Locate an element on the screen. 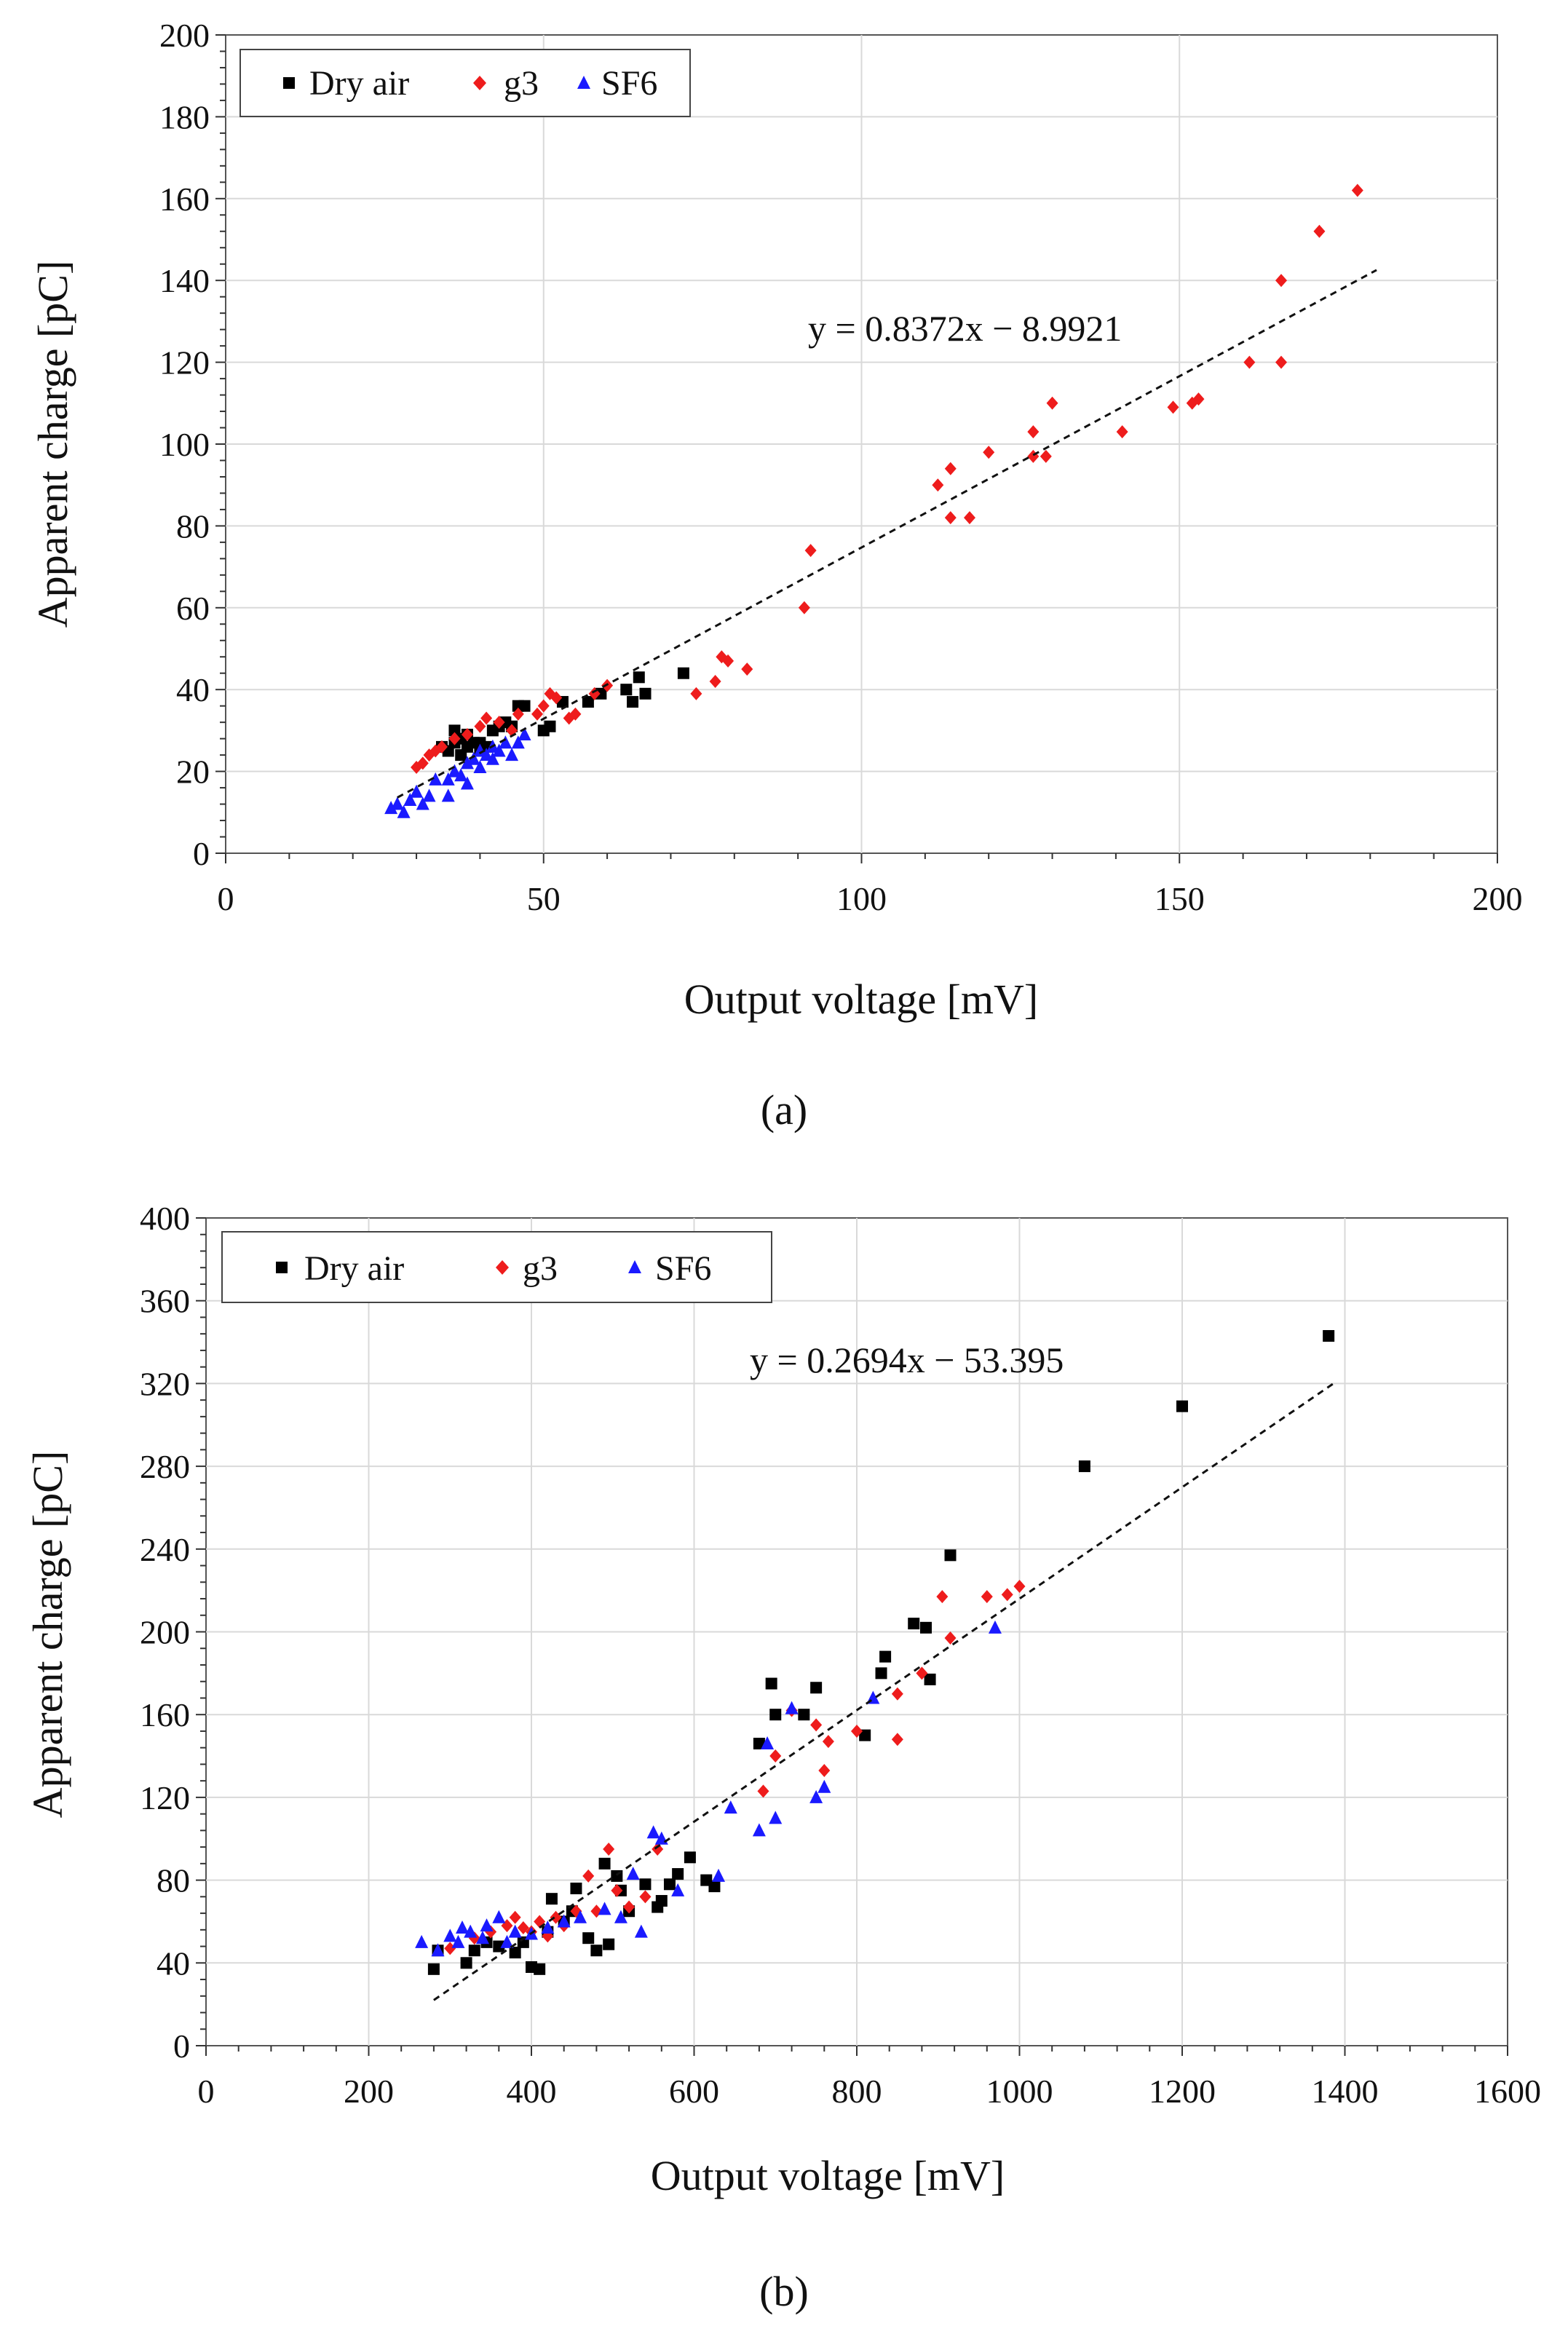 This screenshot has width=1568, height=2342. chart-b-y-tick-label: 160 is located at coordinates (165, 1715).